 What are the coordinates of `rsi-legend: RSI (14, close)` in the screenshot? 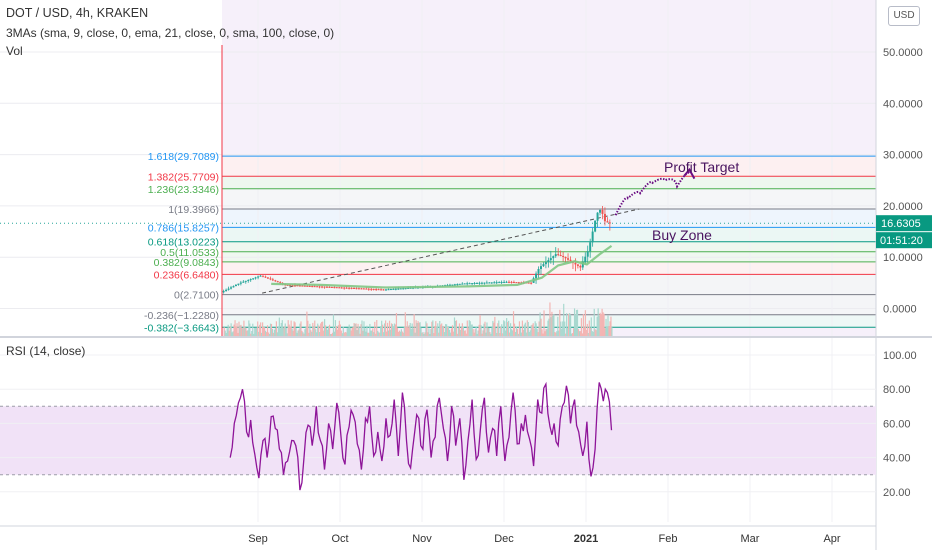 It's located at (46, 351).